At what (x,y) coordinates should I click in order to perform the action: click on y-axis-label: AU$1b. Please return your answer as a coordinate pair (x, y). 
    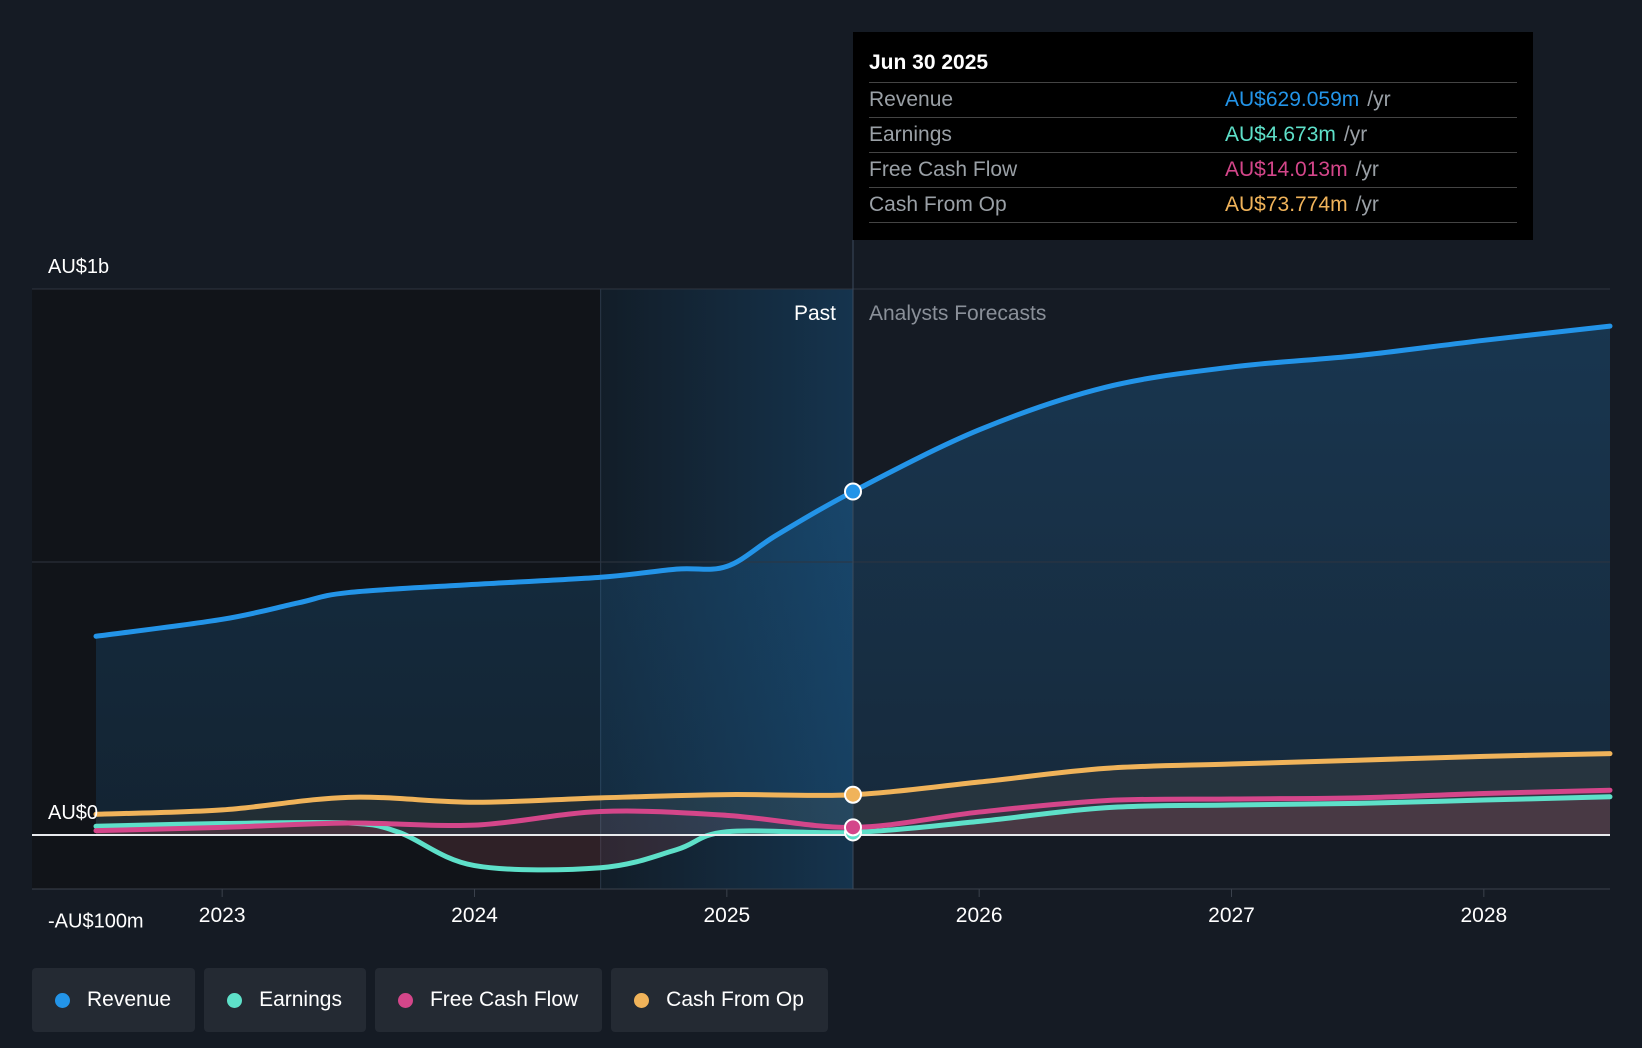
    Looking at the image, I should click on (78, 267).